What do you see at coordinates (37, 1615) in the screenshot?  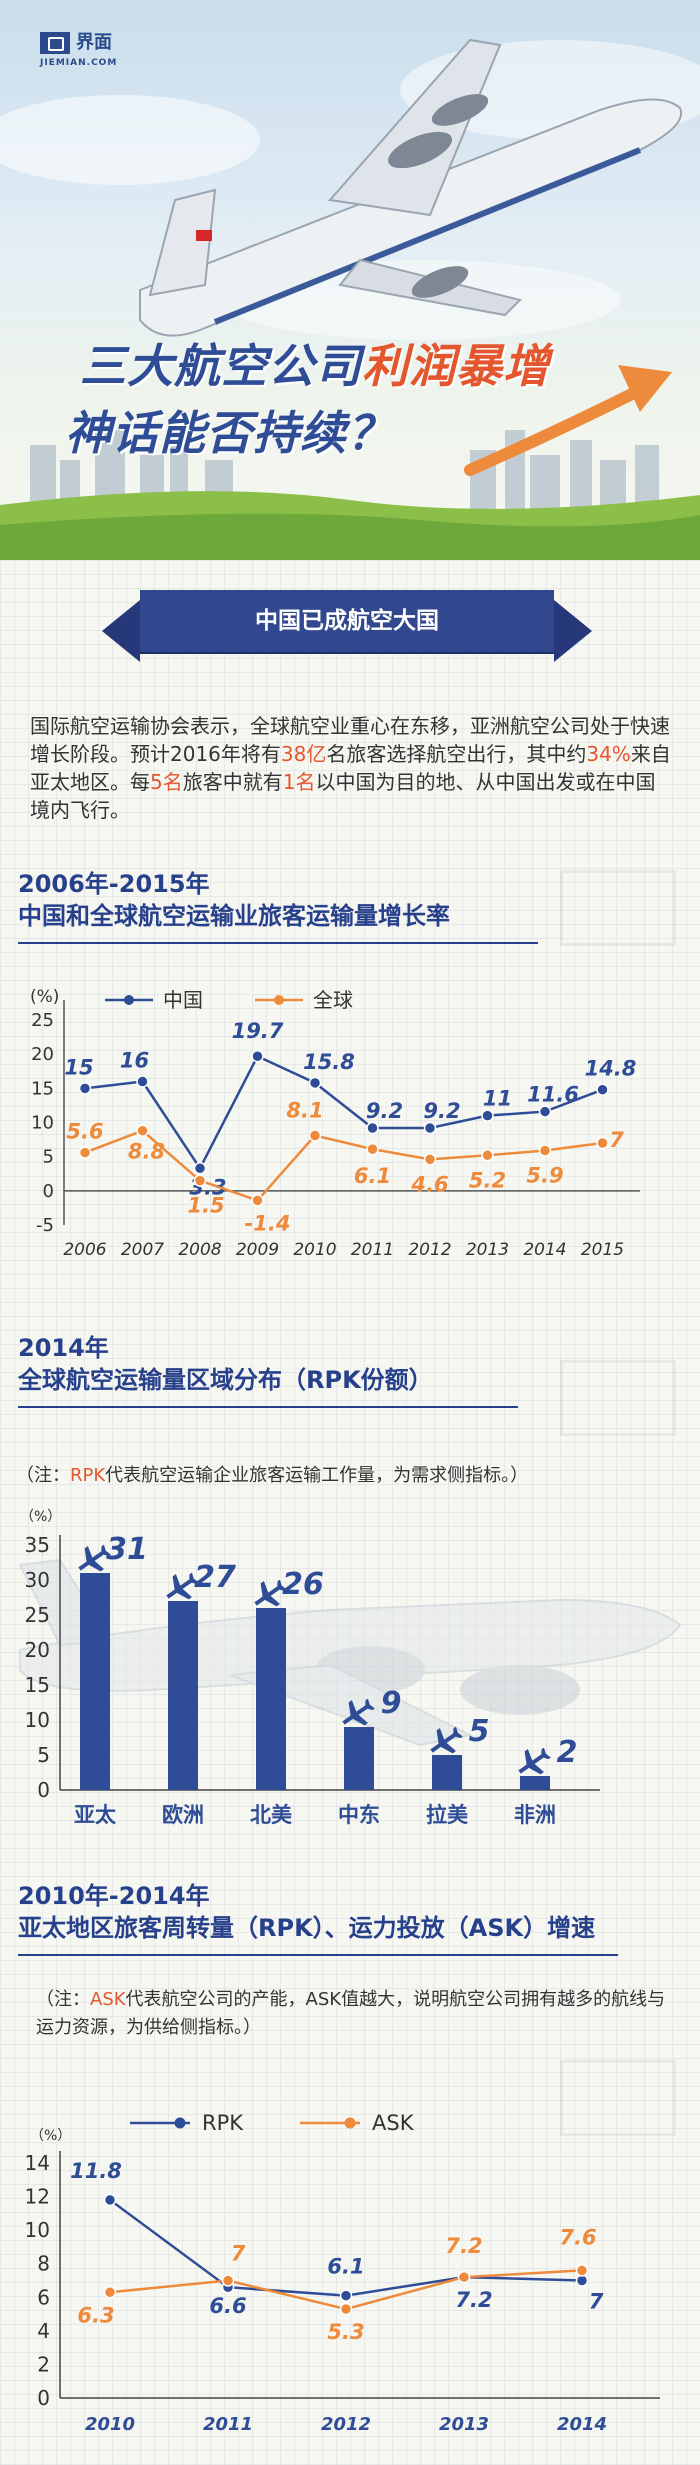 I see `y-tick-label: 25` at bounding box center [37, 1615].